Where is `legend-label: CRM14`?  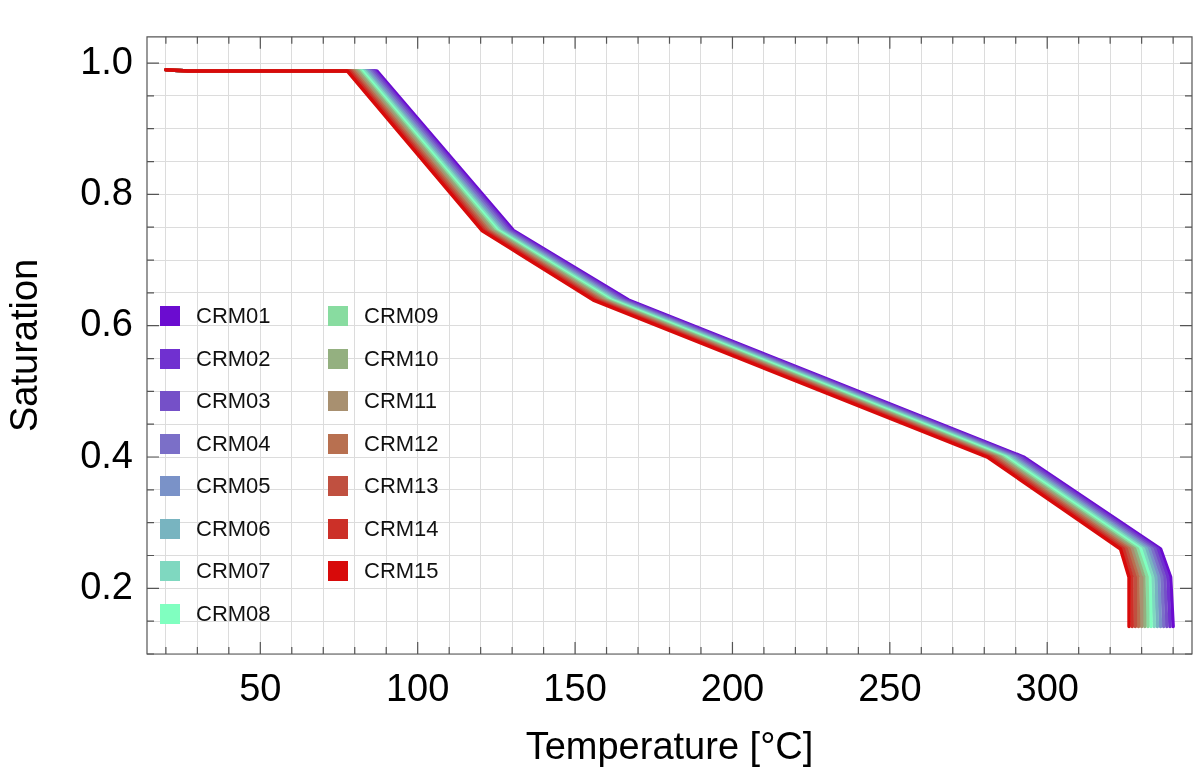
legend-label: CRM14 is located at coordinates (401, 528).